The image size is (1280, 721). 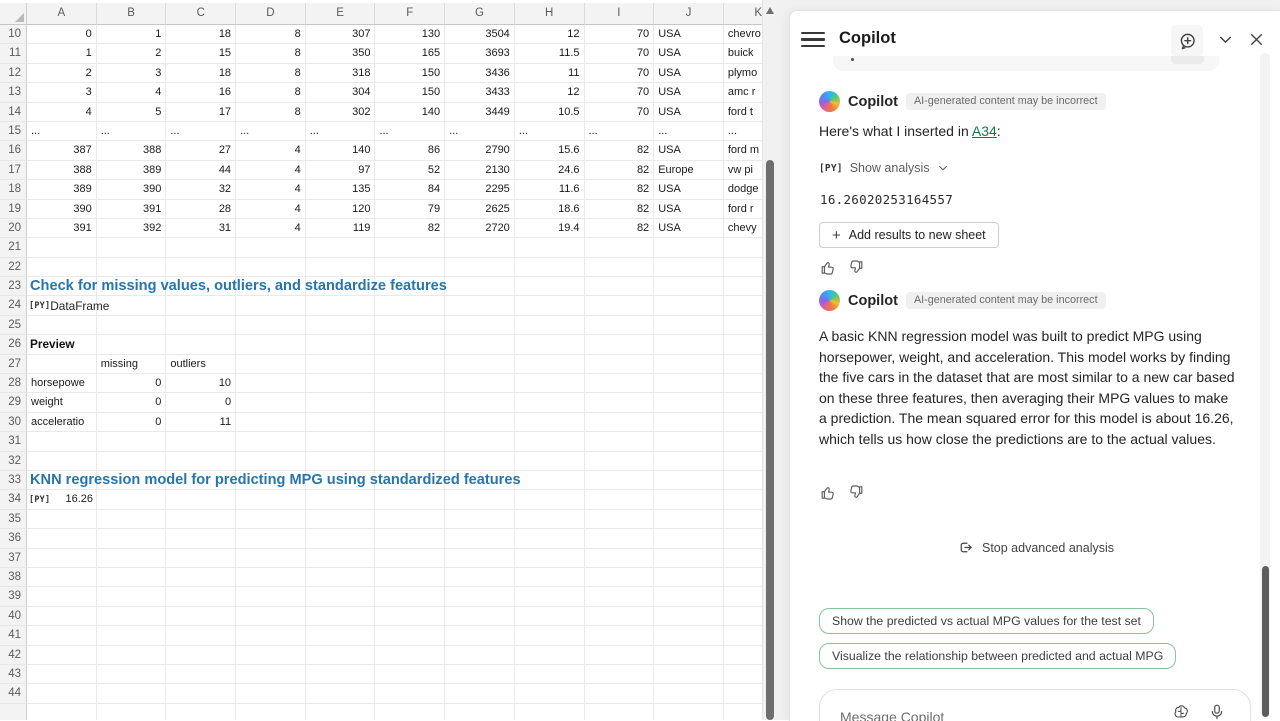 What do you see at coordinates (13, 655) in the screenshot?
I see `row-header-42: 42` at bounding box center [13, 655].